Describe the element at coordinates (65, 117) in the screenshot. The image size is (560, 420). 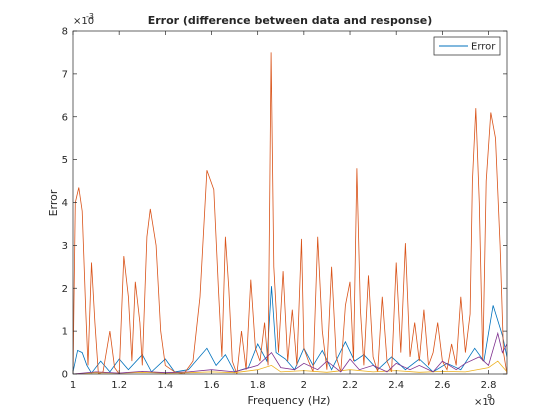
I see `y-tick-label: 6` at that location.